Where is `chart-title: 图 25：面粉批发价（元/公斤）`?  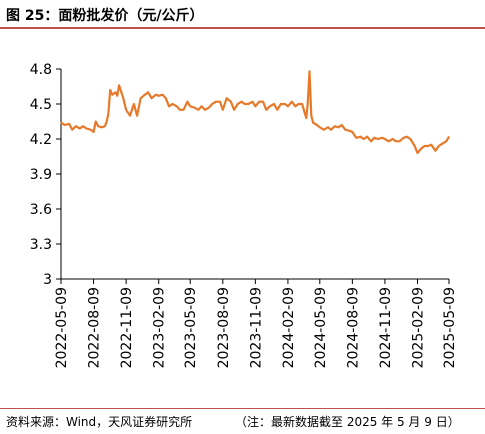 chart-title: 图 25：面粉批发价（元/公斤） is located at coordinates (105, 16).